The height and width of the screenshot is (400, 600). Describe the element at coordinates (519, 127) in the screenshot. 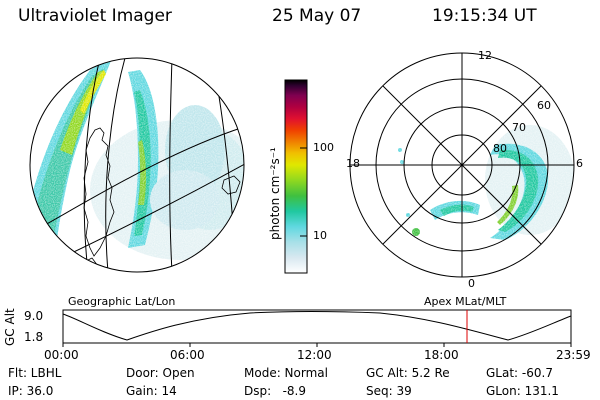

I see `mlat-label-70: 70` at that location.